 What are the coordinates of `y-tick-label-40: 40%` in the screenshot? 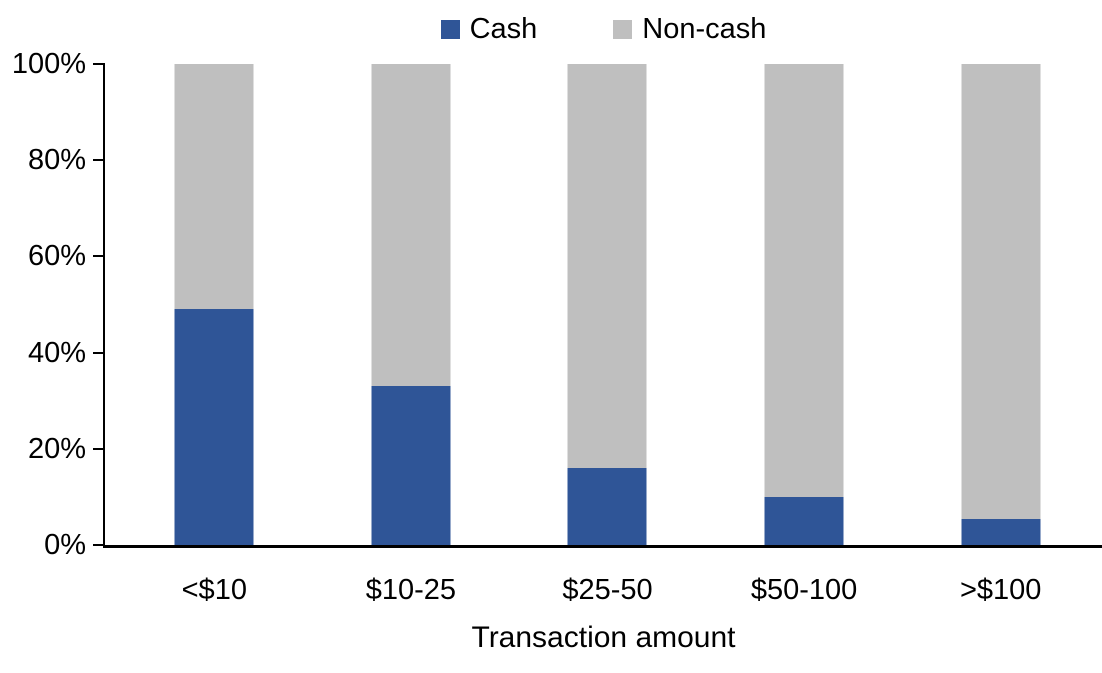 It's located at (56, 352).